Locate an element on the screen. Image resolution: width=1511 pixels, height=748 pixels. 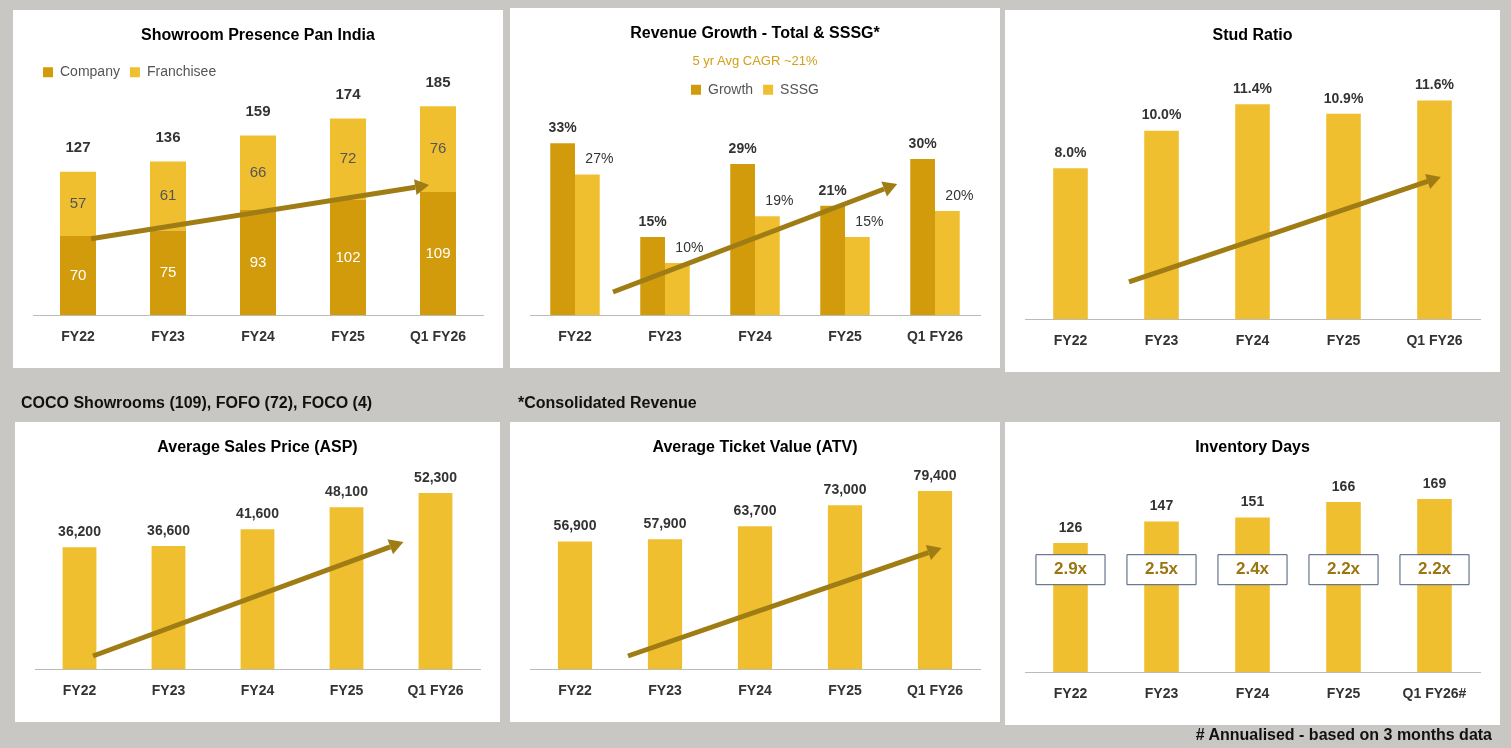
chart-title: Average Sales Price (ASP) is located at coordinates (257, 447).